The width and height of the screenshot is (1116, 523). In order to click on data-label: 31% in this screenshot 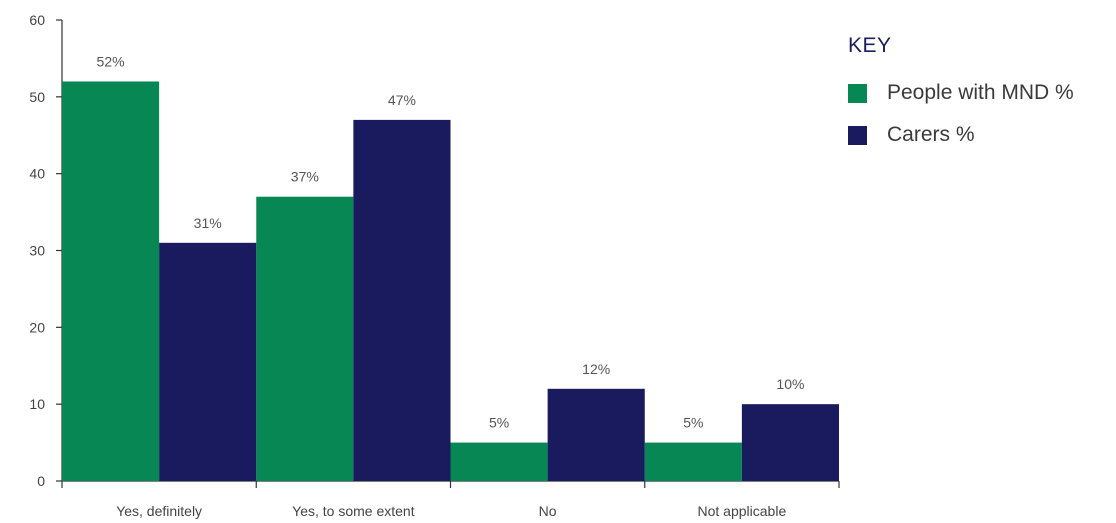, I will do `click(208, 223)`.